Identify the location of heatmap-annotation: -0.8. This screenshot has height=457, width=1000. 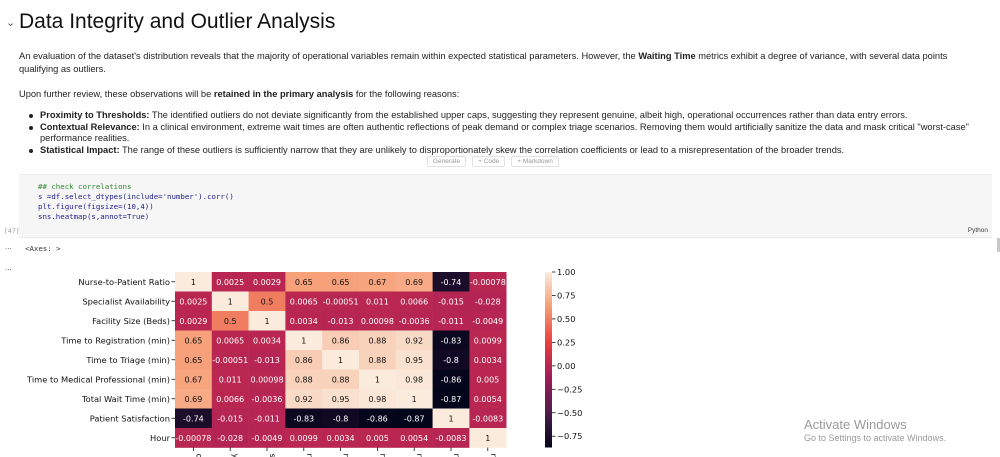
(341, 418).